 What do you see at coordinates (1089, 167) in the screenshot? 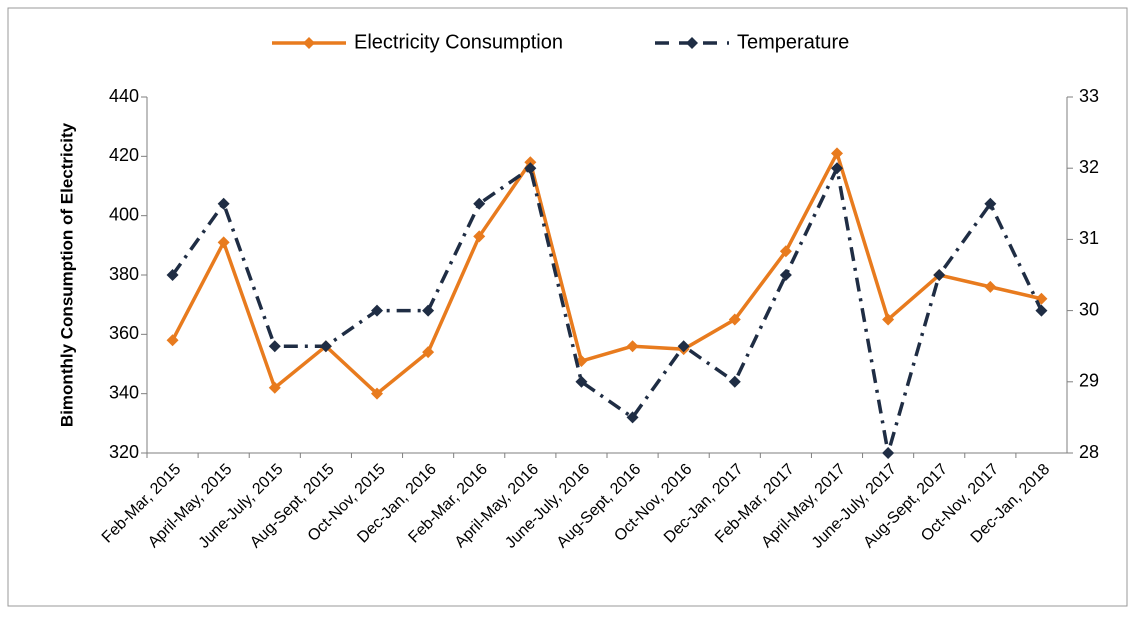
I see `y2-tick-label: 32` at bounding box center [1089, 167].